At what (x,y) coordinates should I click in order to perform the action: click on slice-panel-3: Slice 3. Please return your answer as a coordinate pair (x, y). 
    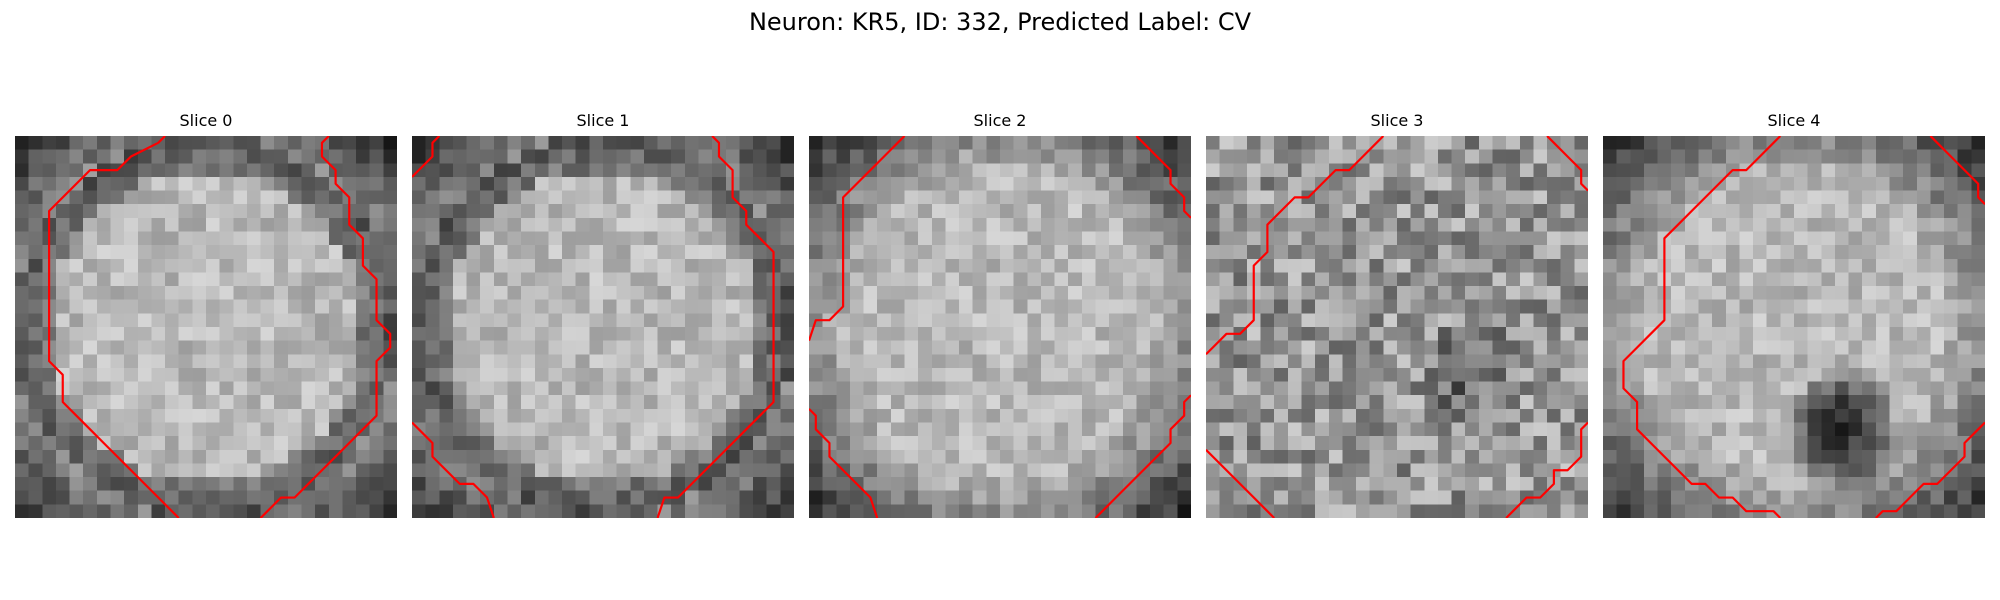
    Looking at the image, I should click on (1397, 314).